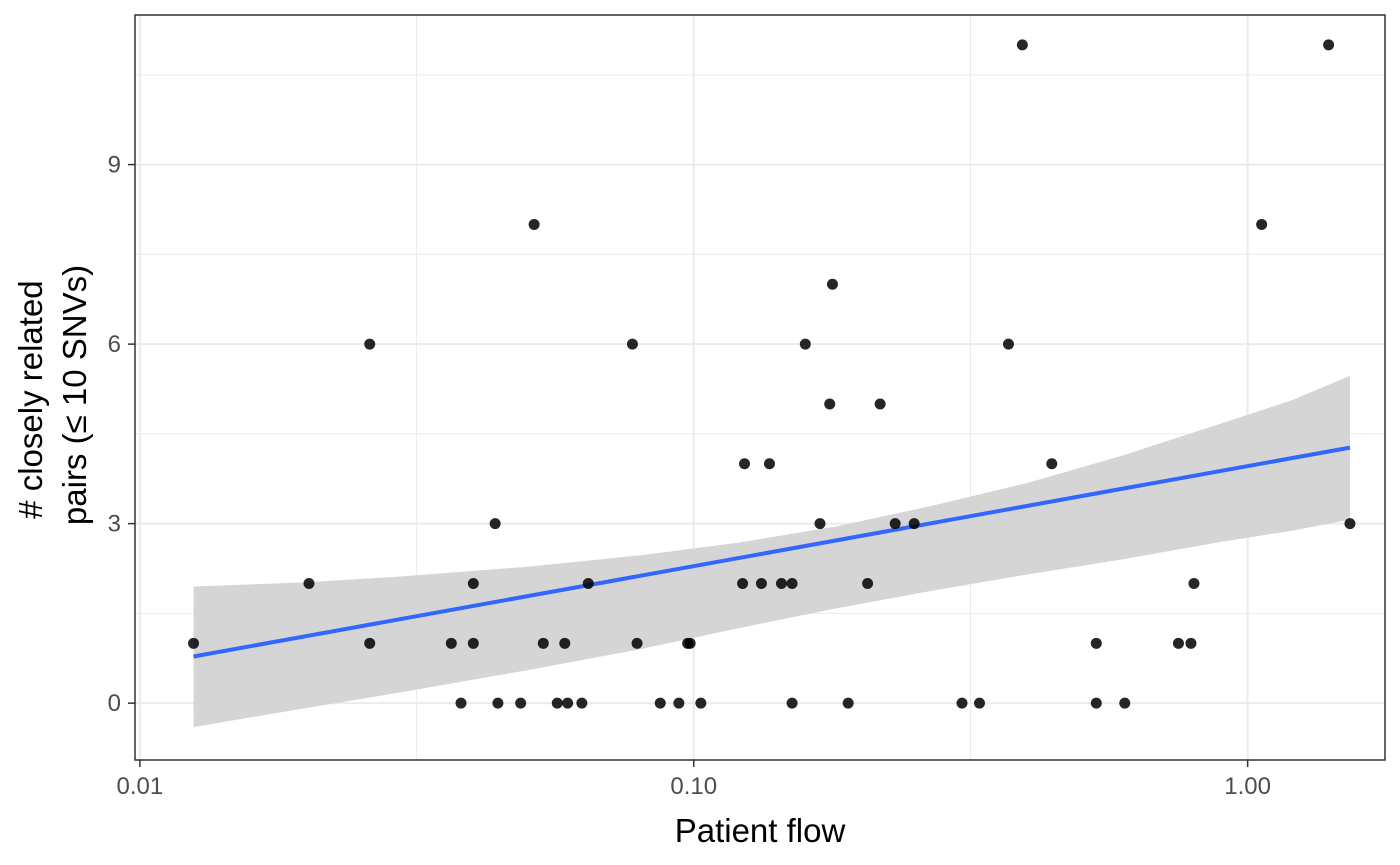  Describe the element at coordinates (30, 399) in the screenshot. I see `y-axis-title-line-1: # closely related` at that location.